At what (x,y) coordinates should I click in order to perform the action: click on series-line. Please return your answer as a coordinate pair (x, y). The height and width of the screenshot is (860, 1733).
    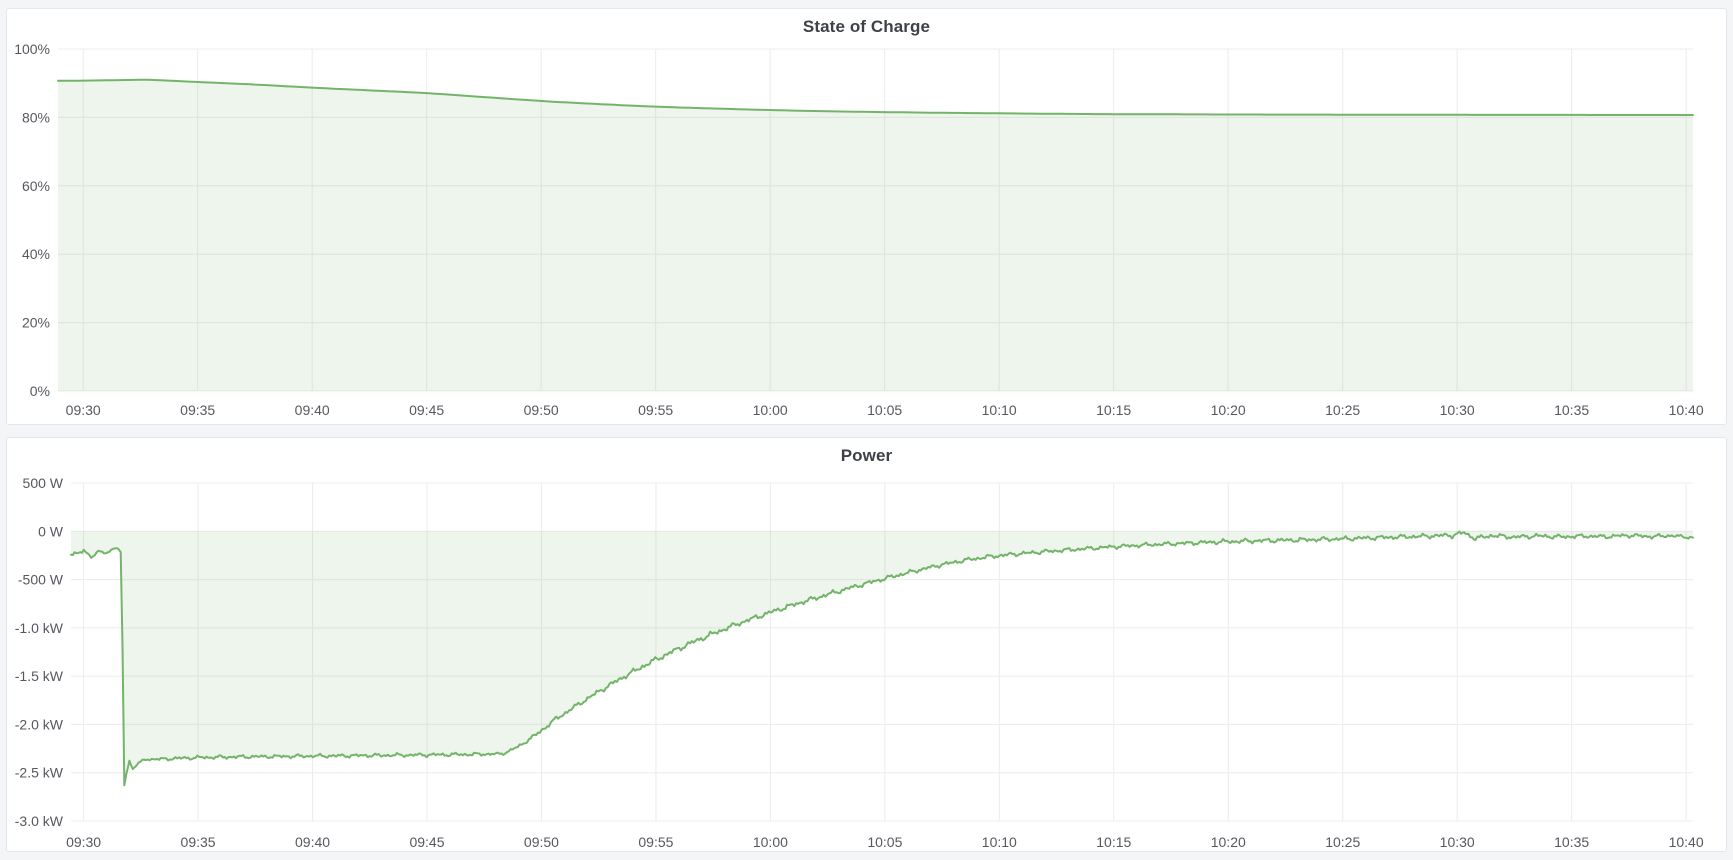
    Looking at the image, I should click on (875, 97).